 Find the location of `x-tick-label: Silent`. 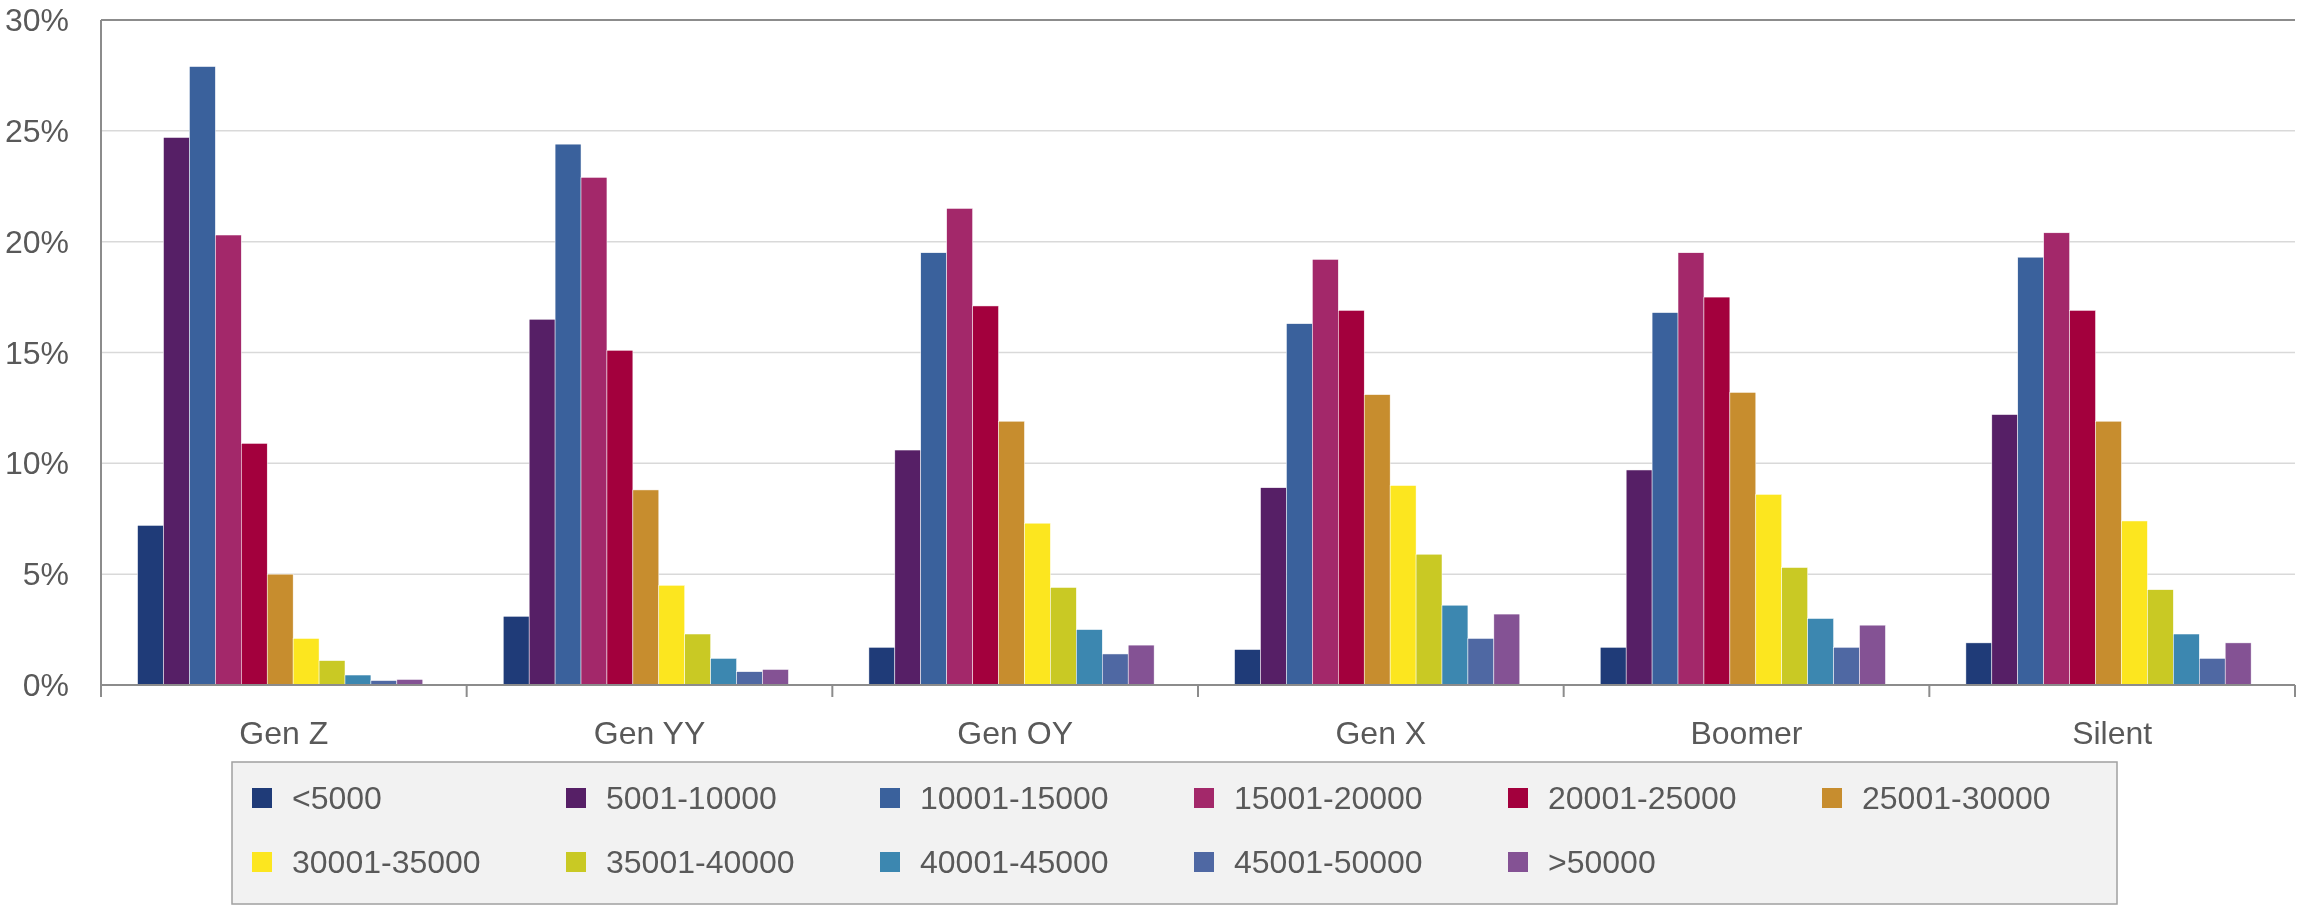

x-tick-label: Silent is located at coordinates (2112, 733).